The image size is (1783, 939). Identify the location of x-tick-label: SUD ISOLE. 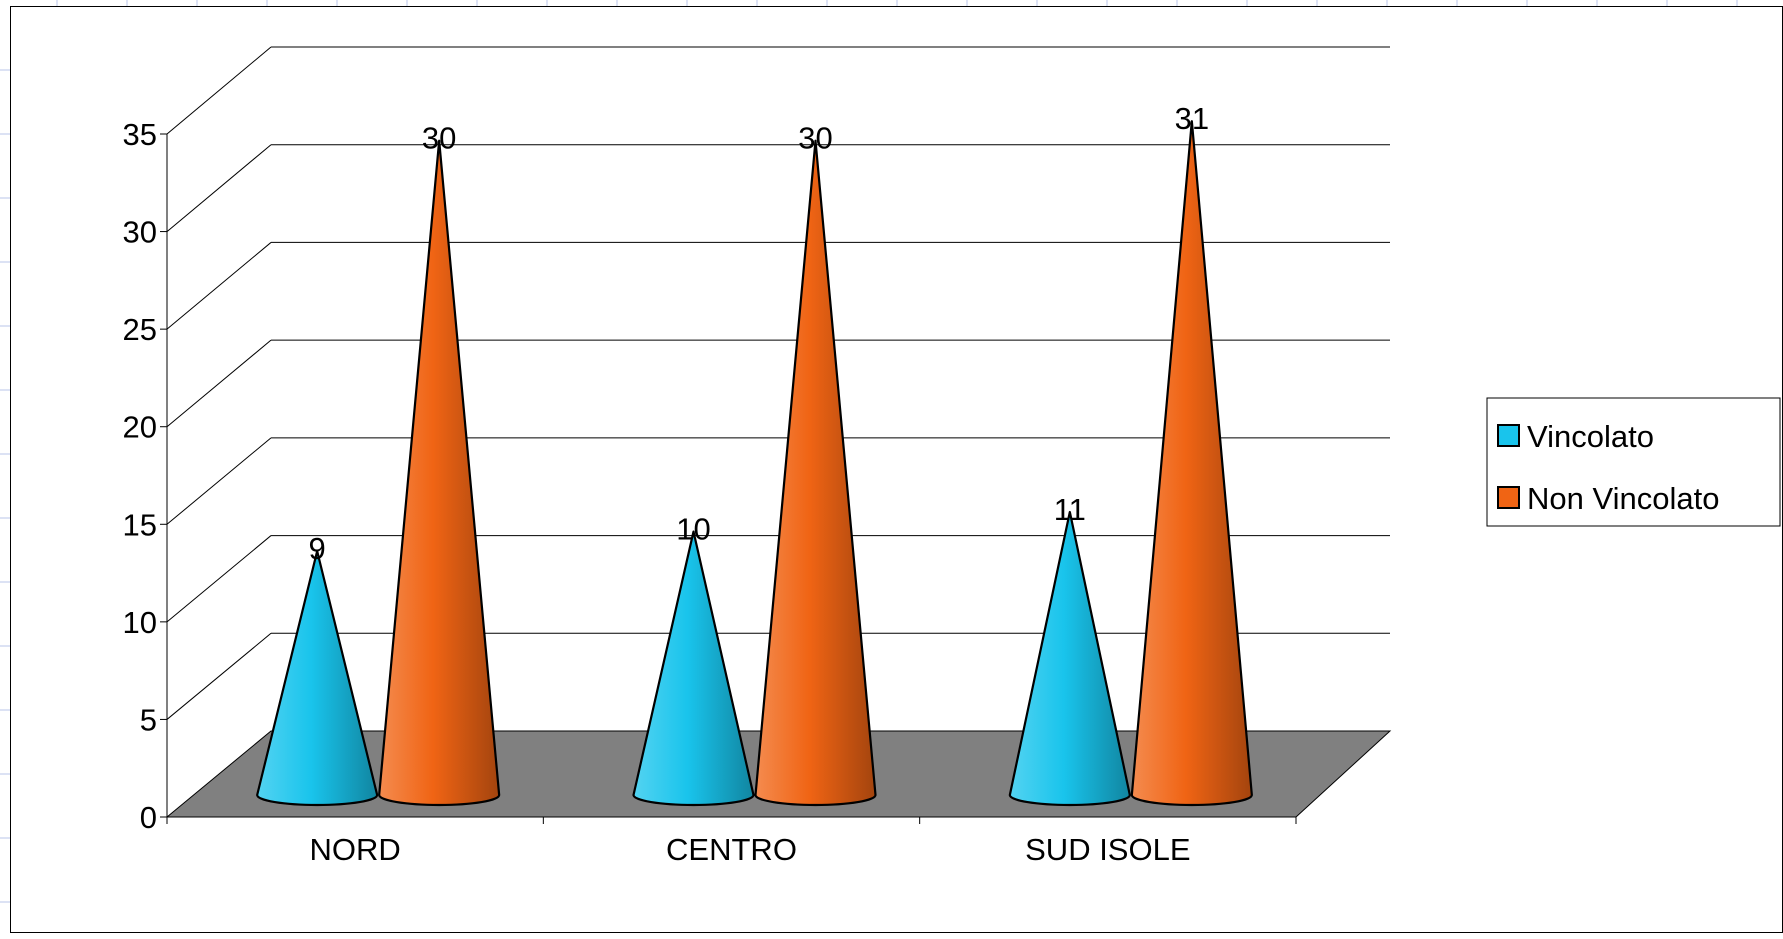
(1107, 849).